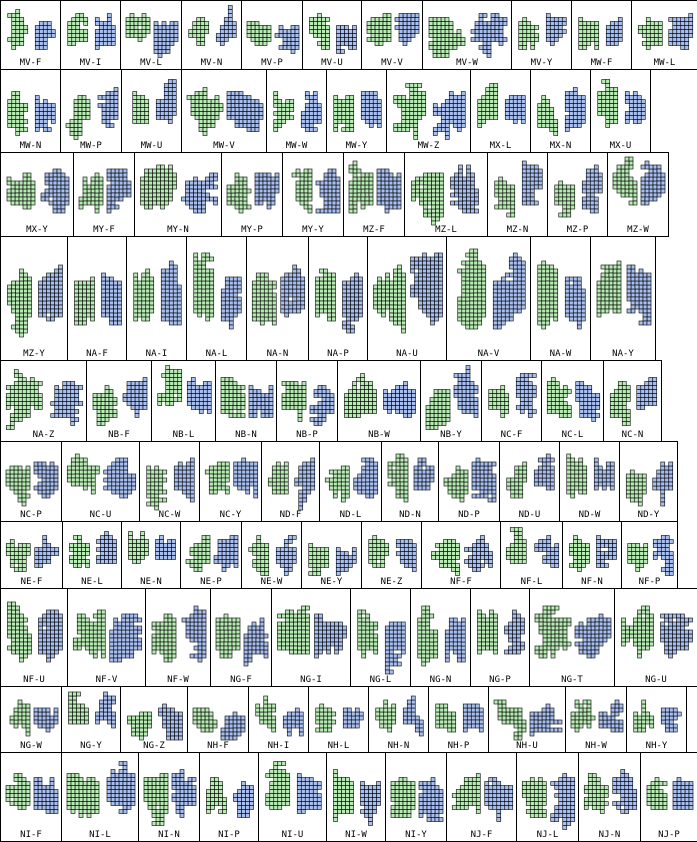 The width and height of the screenshot is (697, 842). What do you see at coordinates (92, 555) in the screenshot?
I see `tiling-cell: NE-L` at bounding box center [92, 555].